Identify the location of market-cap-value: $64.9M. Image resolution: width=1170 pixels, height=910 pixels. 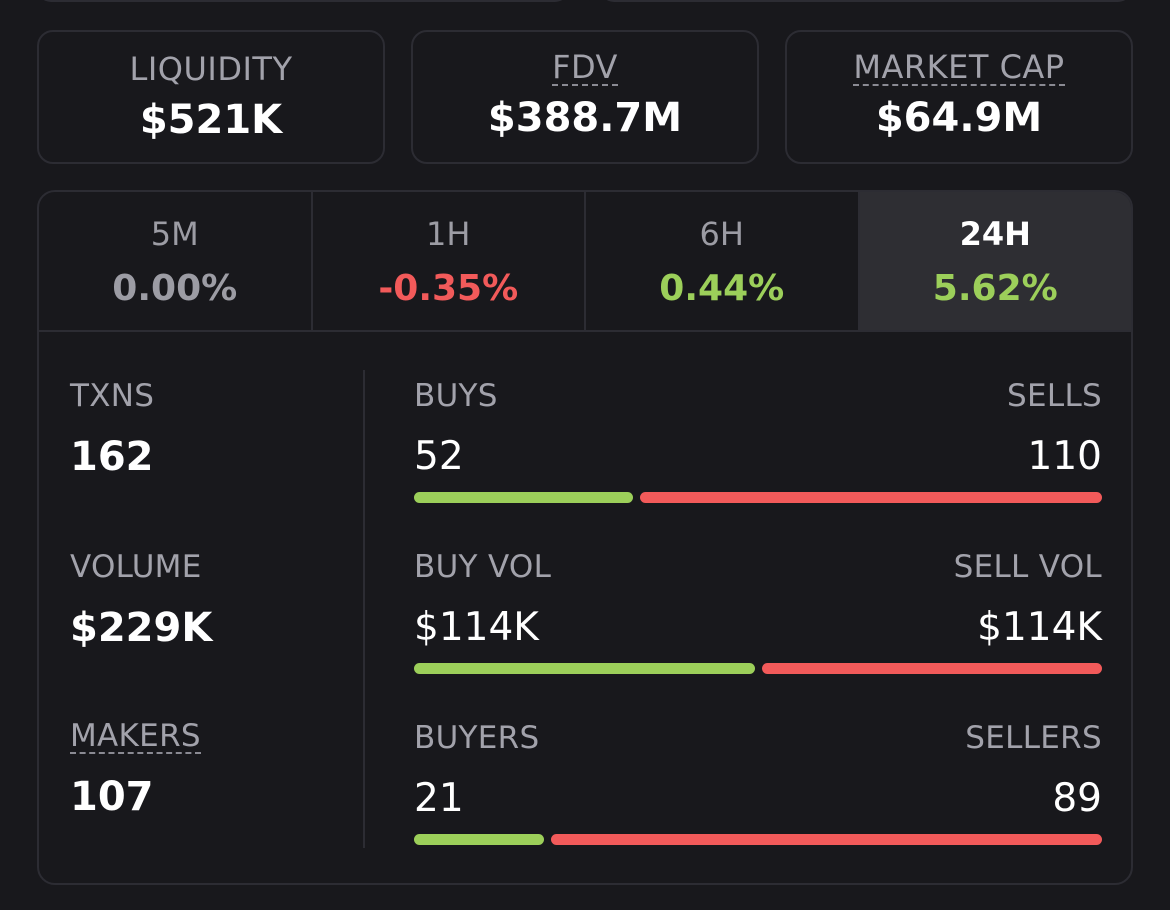
(959, 118).